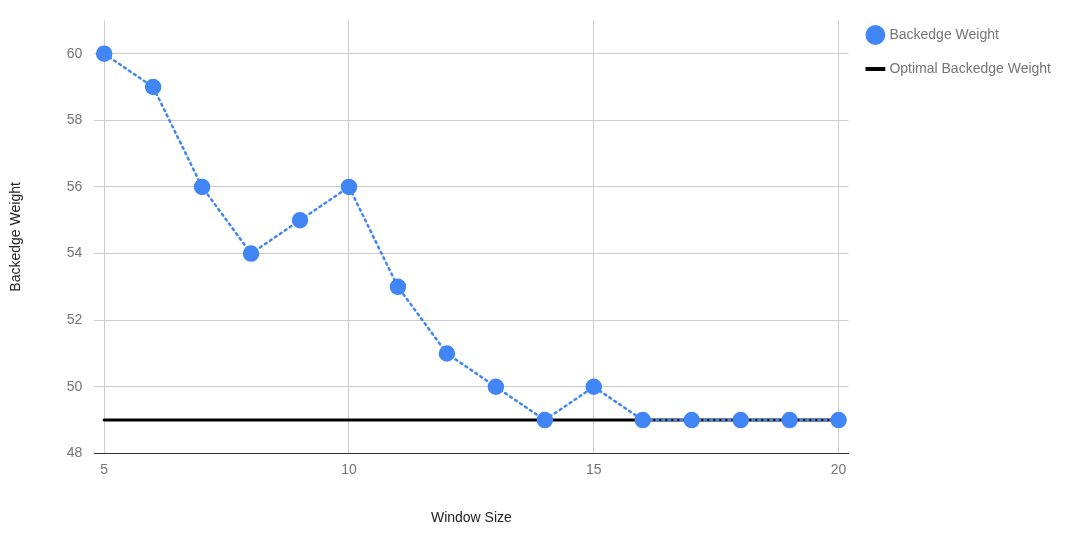 This screenshot has width=1065, height=535. What do you see at coordinates (74, 385) in the screenshot?
I see `y-tick-label: 50` at bounding box center [74, 385].